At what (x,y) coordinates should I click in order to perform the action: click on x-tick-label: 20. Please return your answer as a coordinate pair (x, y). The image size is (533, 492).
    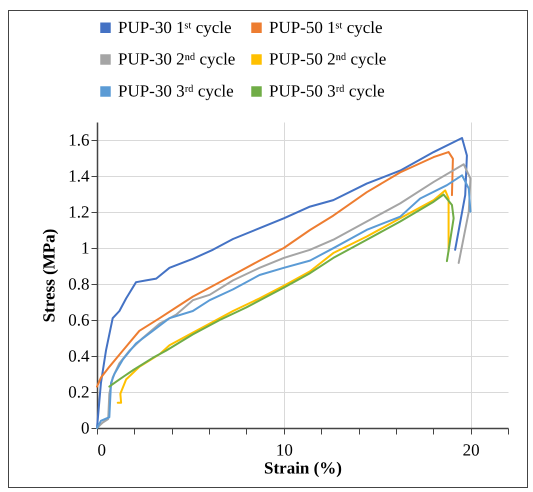
    Looking at the image, I should click on (471, 450).